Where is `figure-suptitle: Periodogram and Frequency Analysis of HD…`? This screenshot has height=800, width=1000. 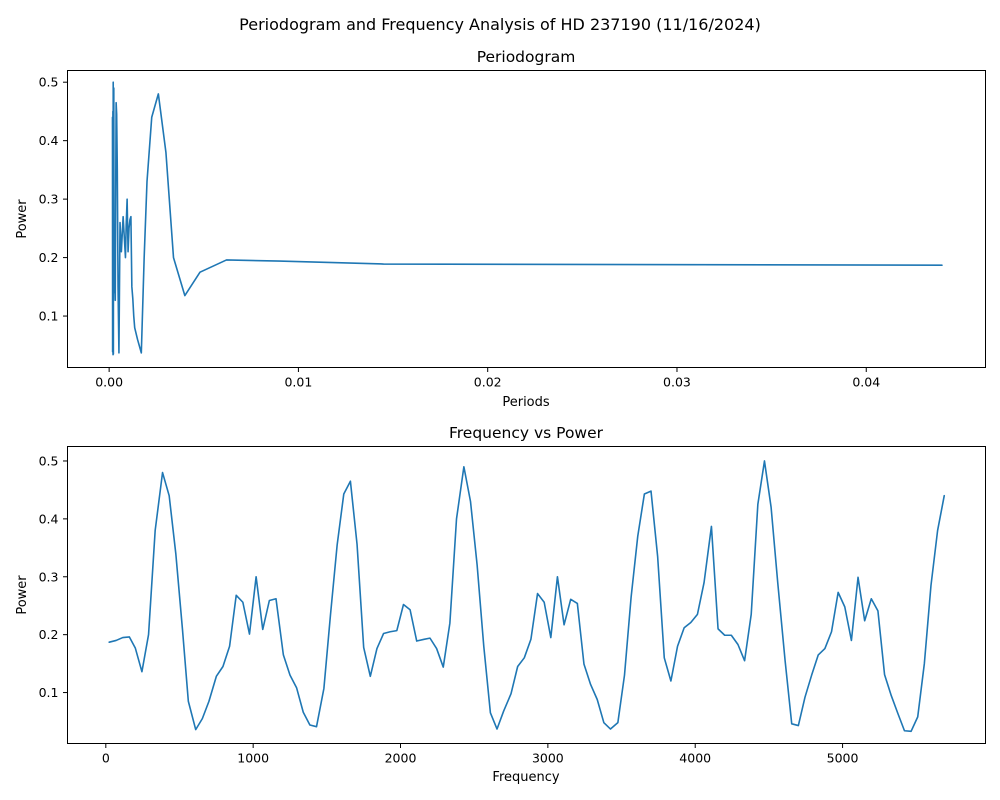 figure-suptitle: Periodogram and Frequency Analysis of HD… is located at coordinates (500, 24).